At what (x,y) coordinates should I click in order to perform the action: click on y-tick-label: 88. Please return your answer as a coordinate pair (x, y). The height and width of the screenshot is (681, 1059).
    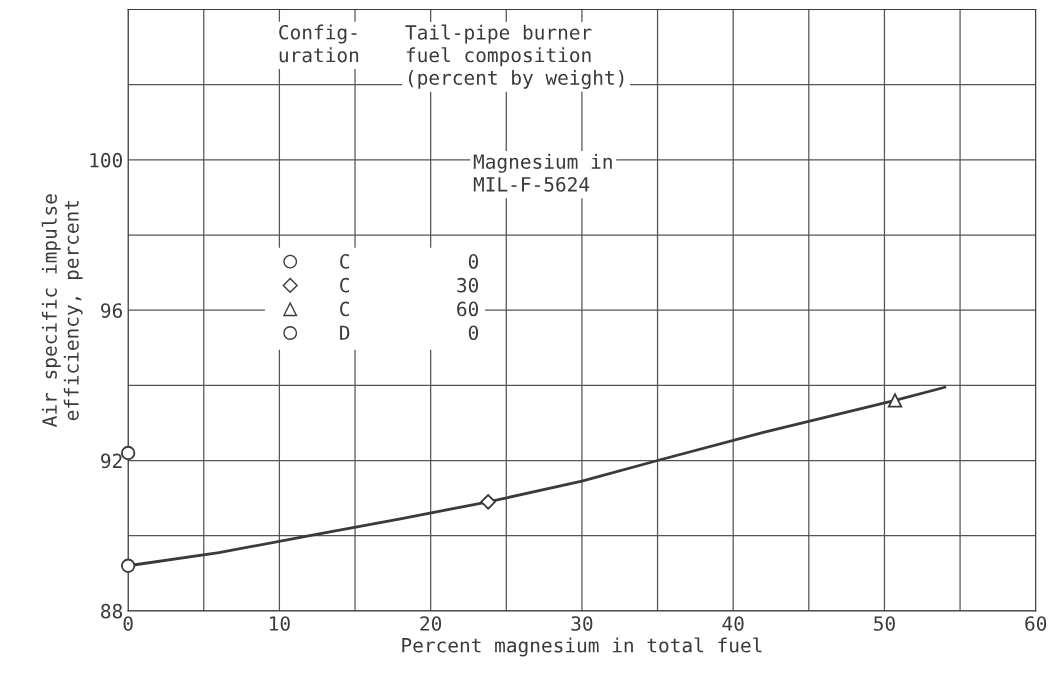
    Looking at the image, I should click on (112, 611).